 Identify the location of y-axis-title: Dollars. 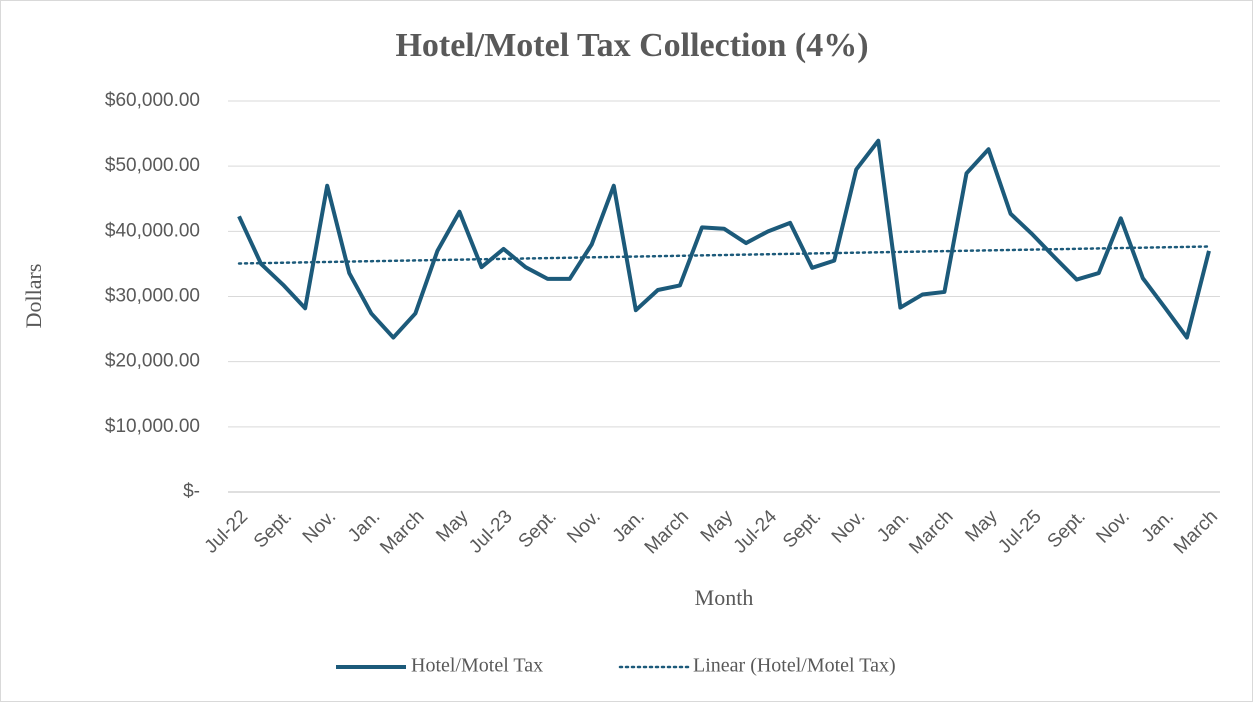
(33, 296).